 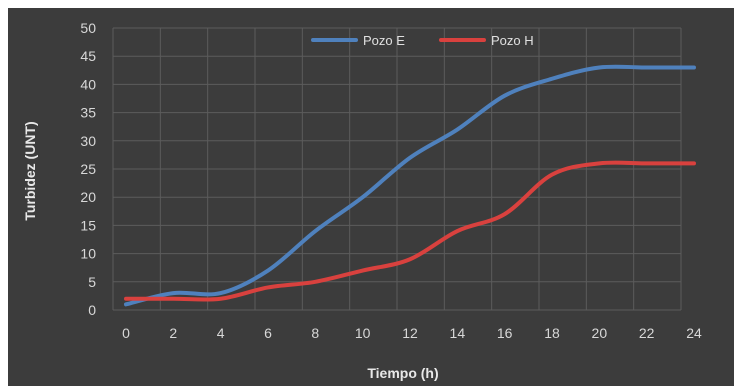 I want to click on x-tick-label: 16, so click(x=505, y=333).